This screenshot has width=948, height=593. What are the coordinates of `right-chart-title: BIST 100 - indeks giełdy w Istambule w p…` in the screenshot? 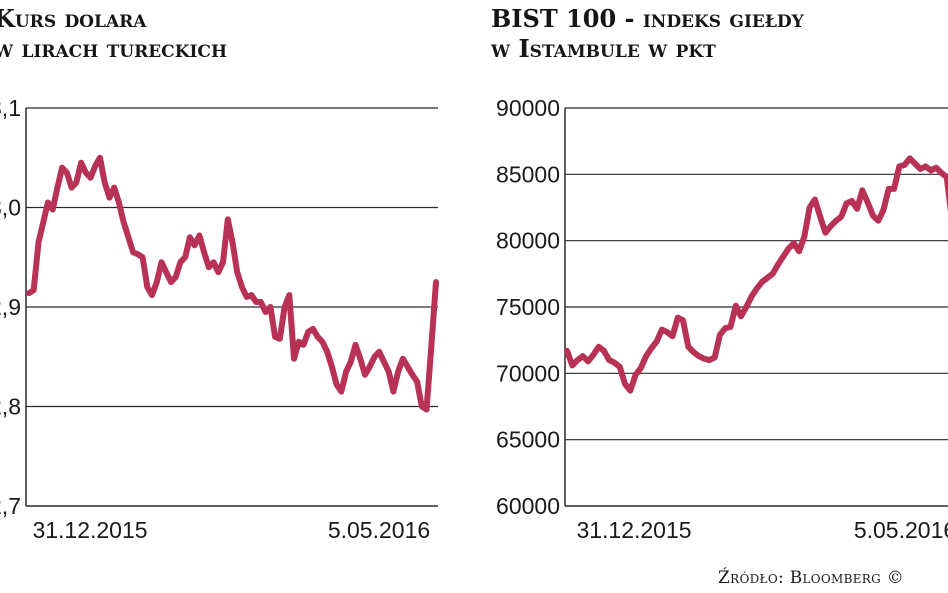 It's located at (647, 34).